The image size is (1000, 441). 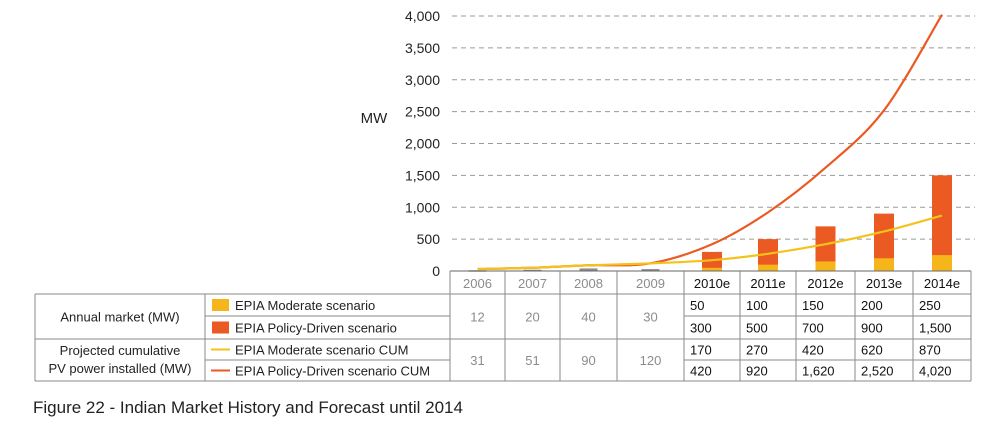 I want to click on table-cell-policy-driven: 900, so click(x=872, y=328).